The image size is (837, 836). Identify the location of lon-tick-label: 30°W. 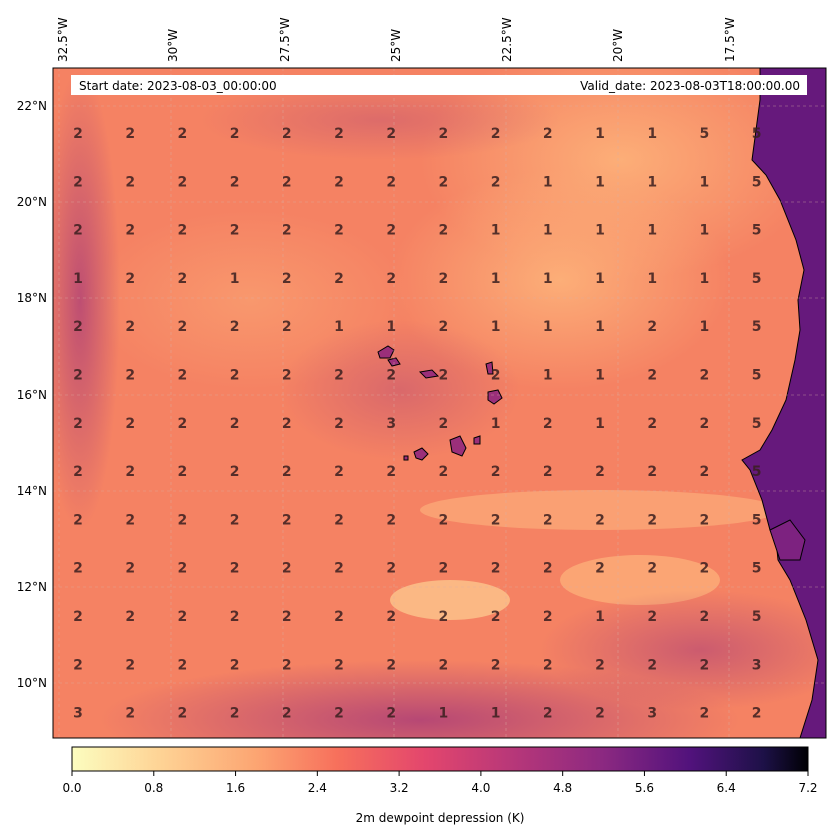
(173, 45).